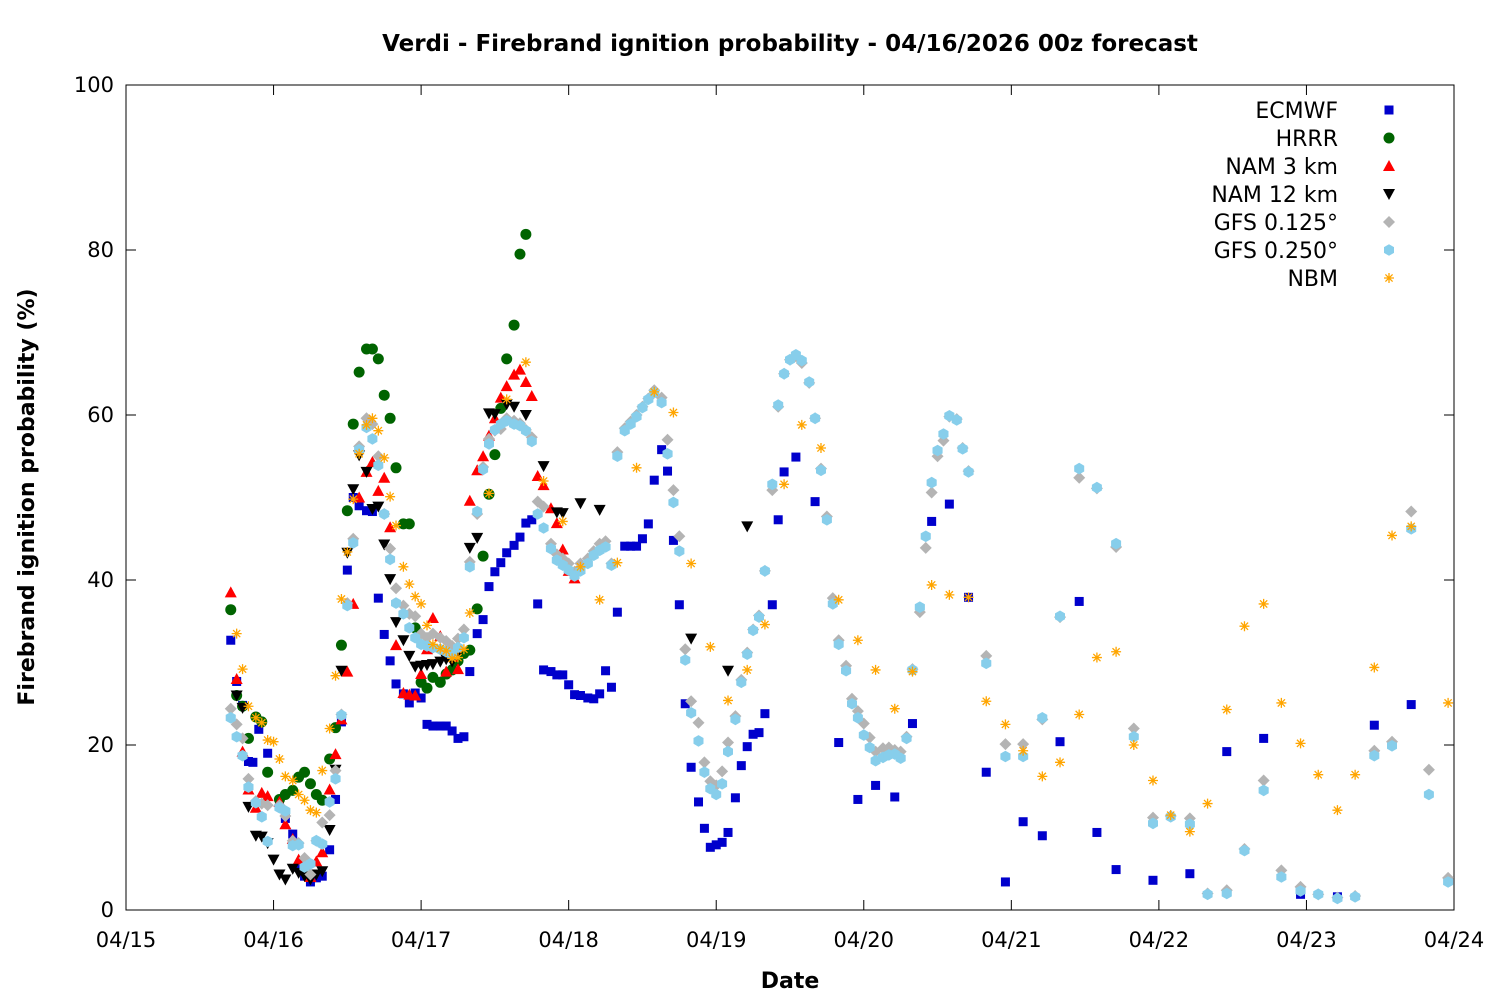 This screenshot has height=1000, width=1500. Describe the element at coordinates (864, 940) in the screenshot. I see `x-tick-label: 04/20` at that location.